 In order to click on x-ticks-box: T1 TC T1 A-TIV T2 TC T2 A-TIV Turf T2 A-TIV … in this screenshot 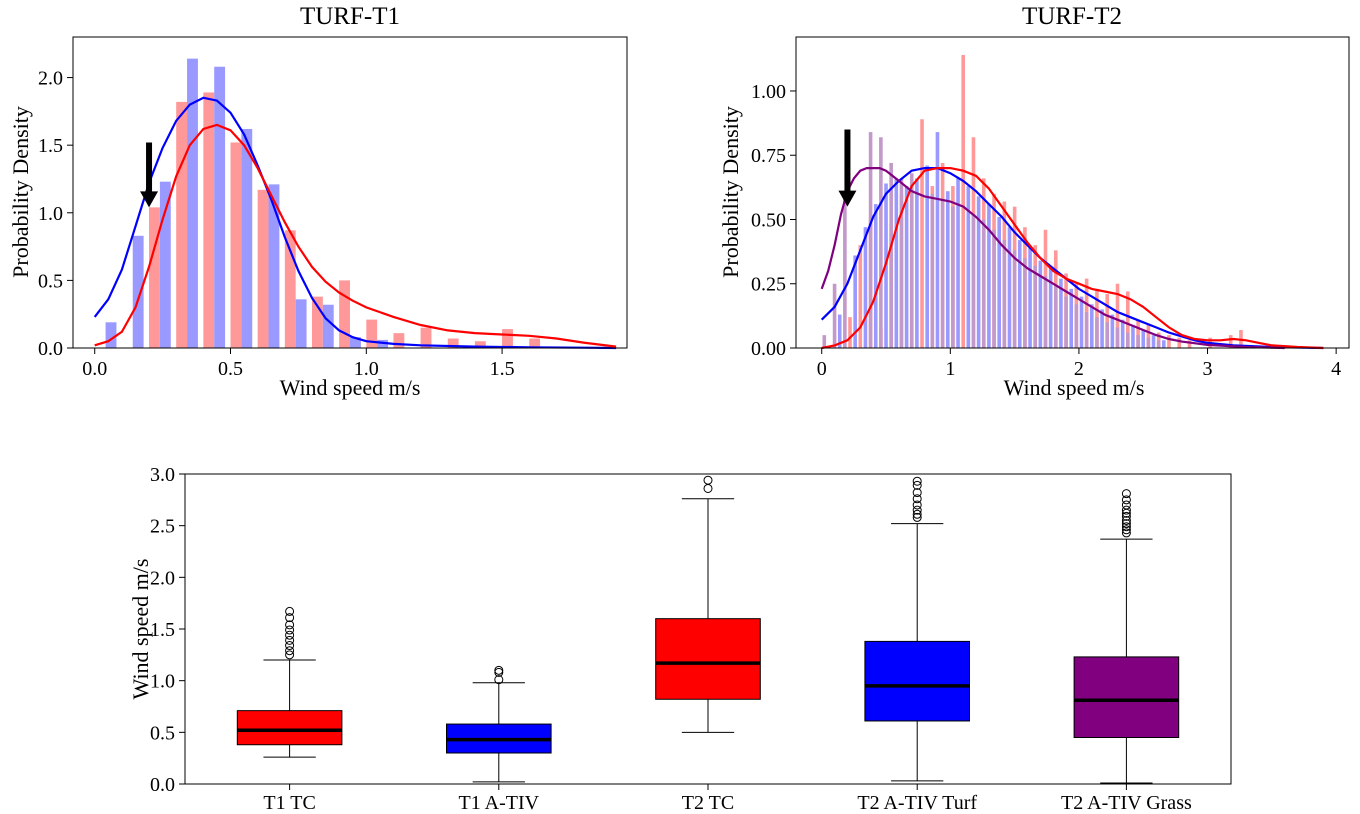, I will do `click(727, 799)`.